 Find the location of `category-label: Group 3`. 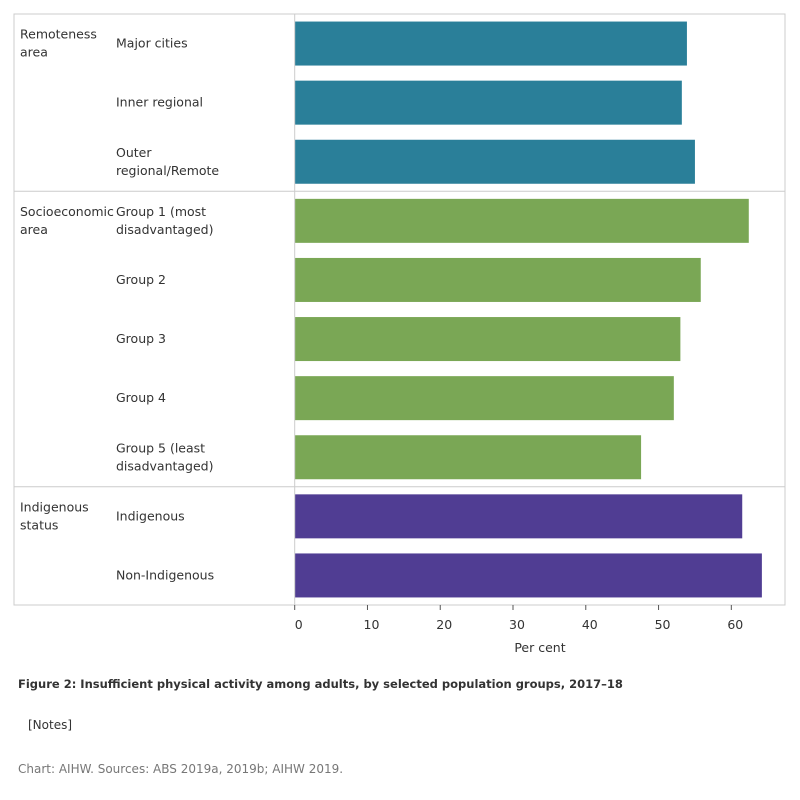

category-label: Group 3 is located at coordinates (141, 338).